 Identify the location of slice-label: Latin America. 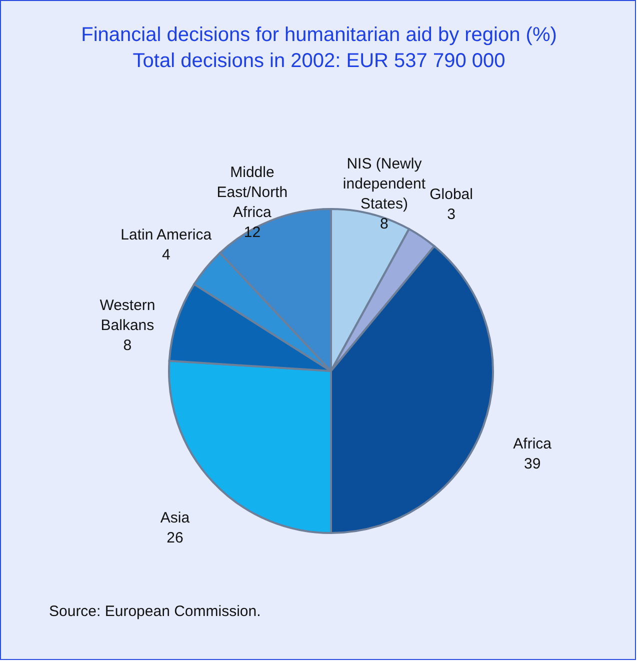
(166, 235).